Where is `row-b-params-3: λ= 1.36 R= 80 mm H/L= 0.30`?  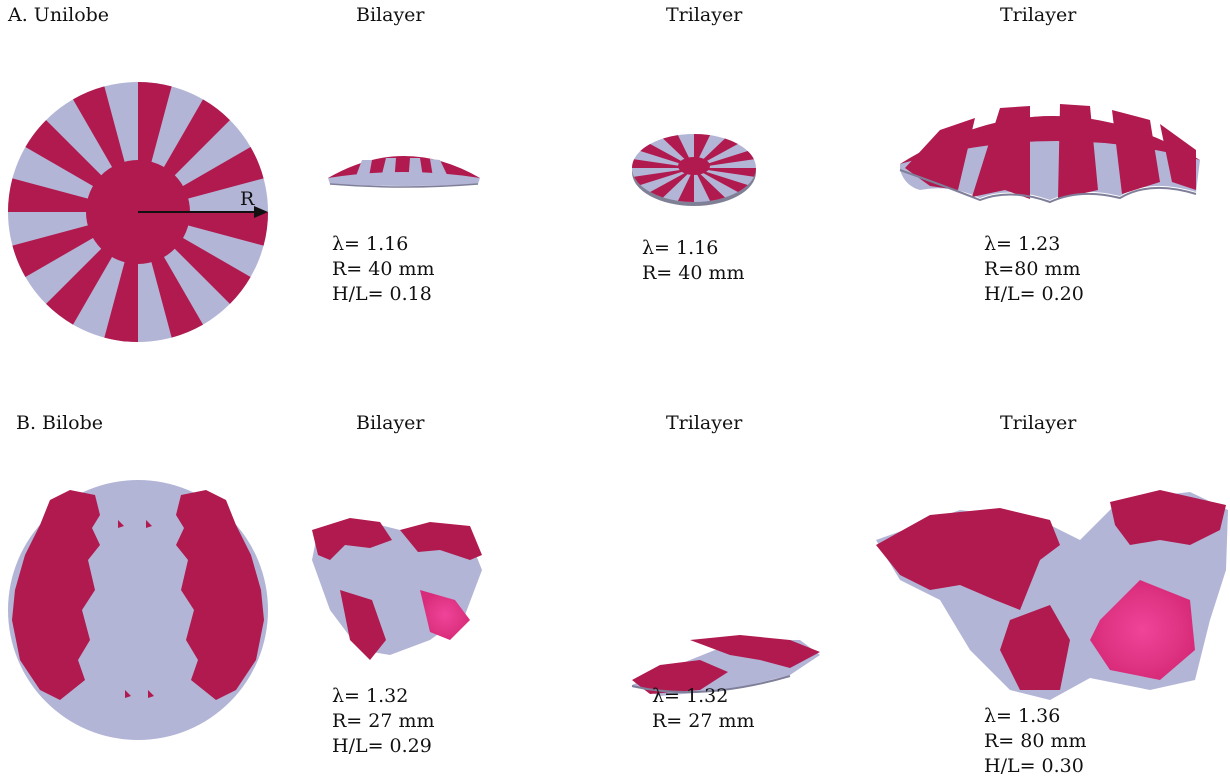 row-b-params-3: λ= 1.36 R= 80 mm H/L= 0.30 is located at coordinates (1035, 741).